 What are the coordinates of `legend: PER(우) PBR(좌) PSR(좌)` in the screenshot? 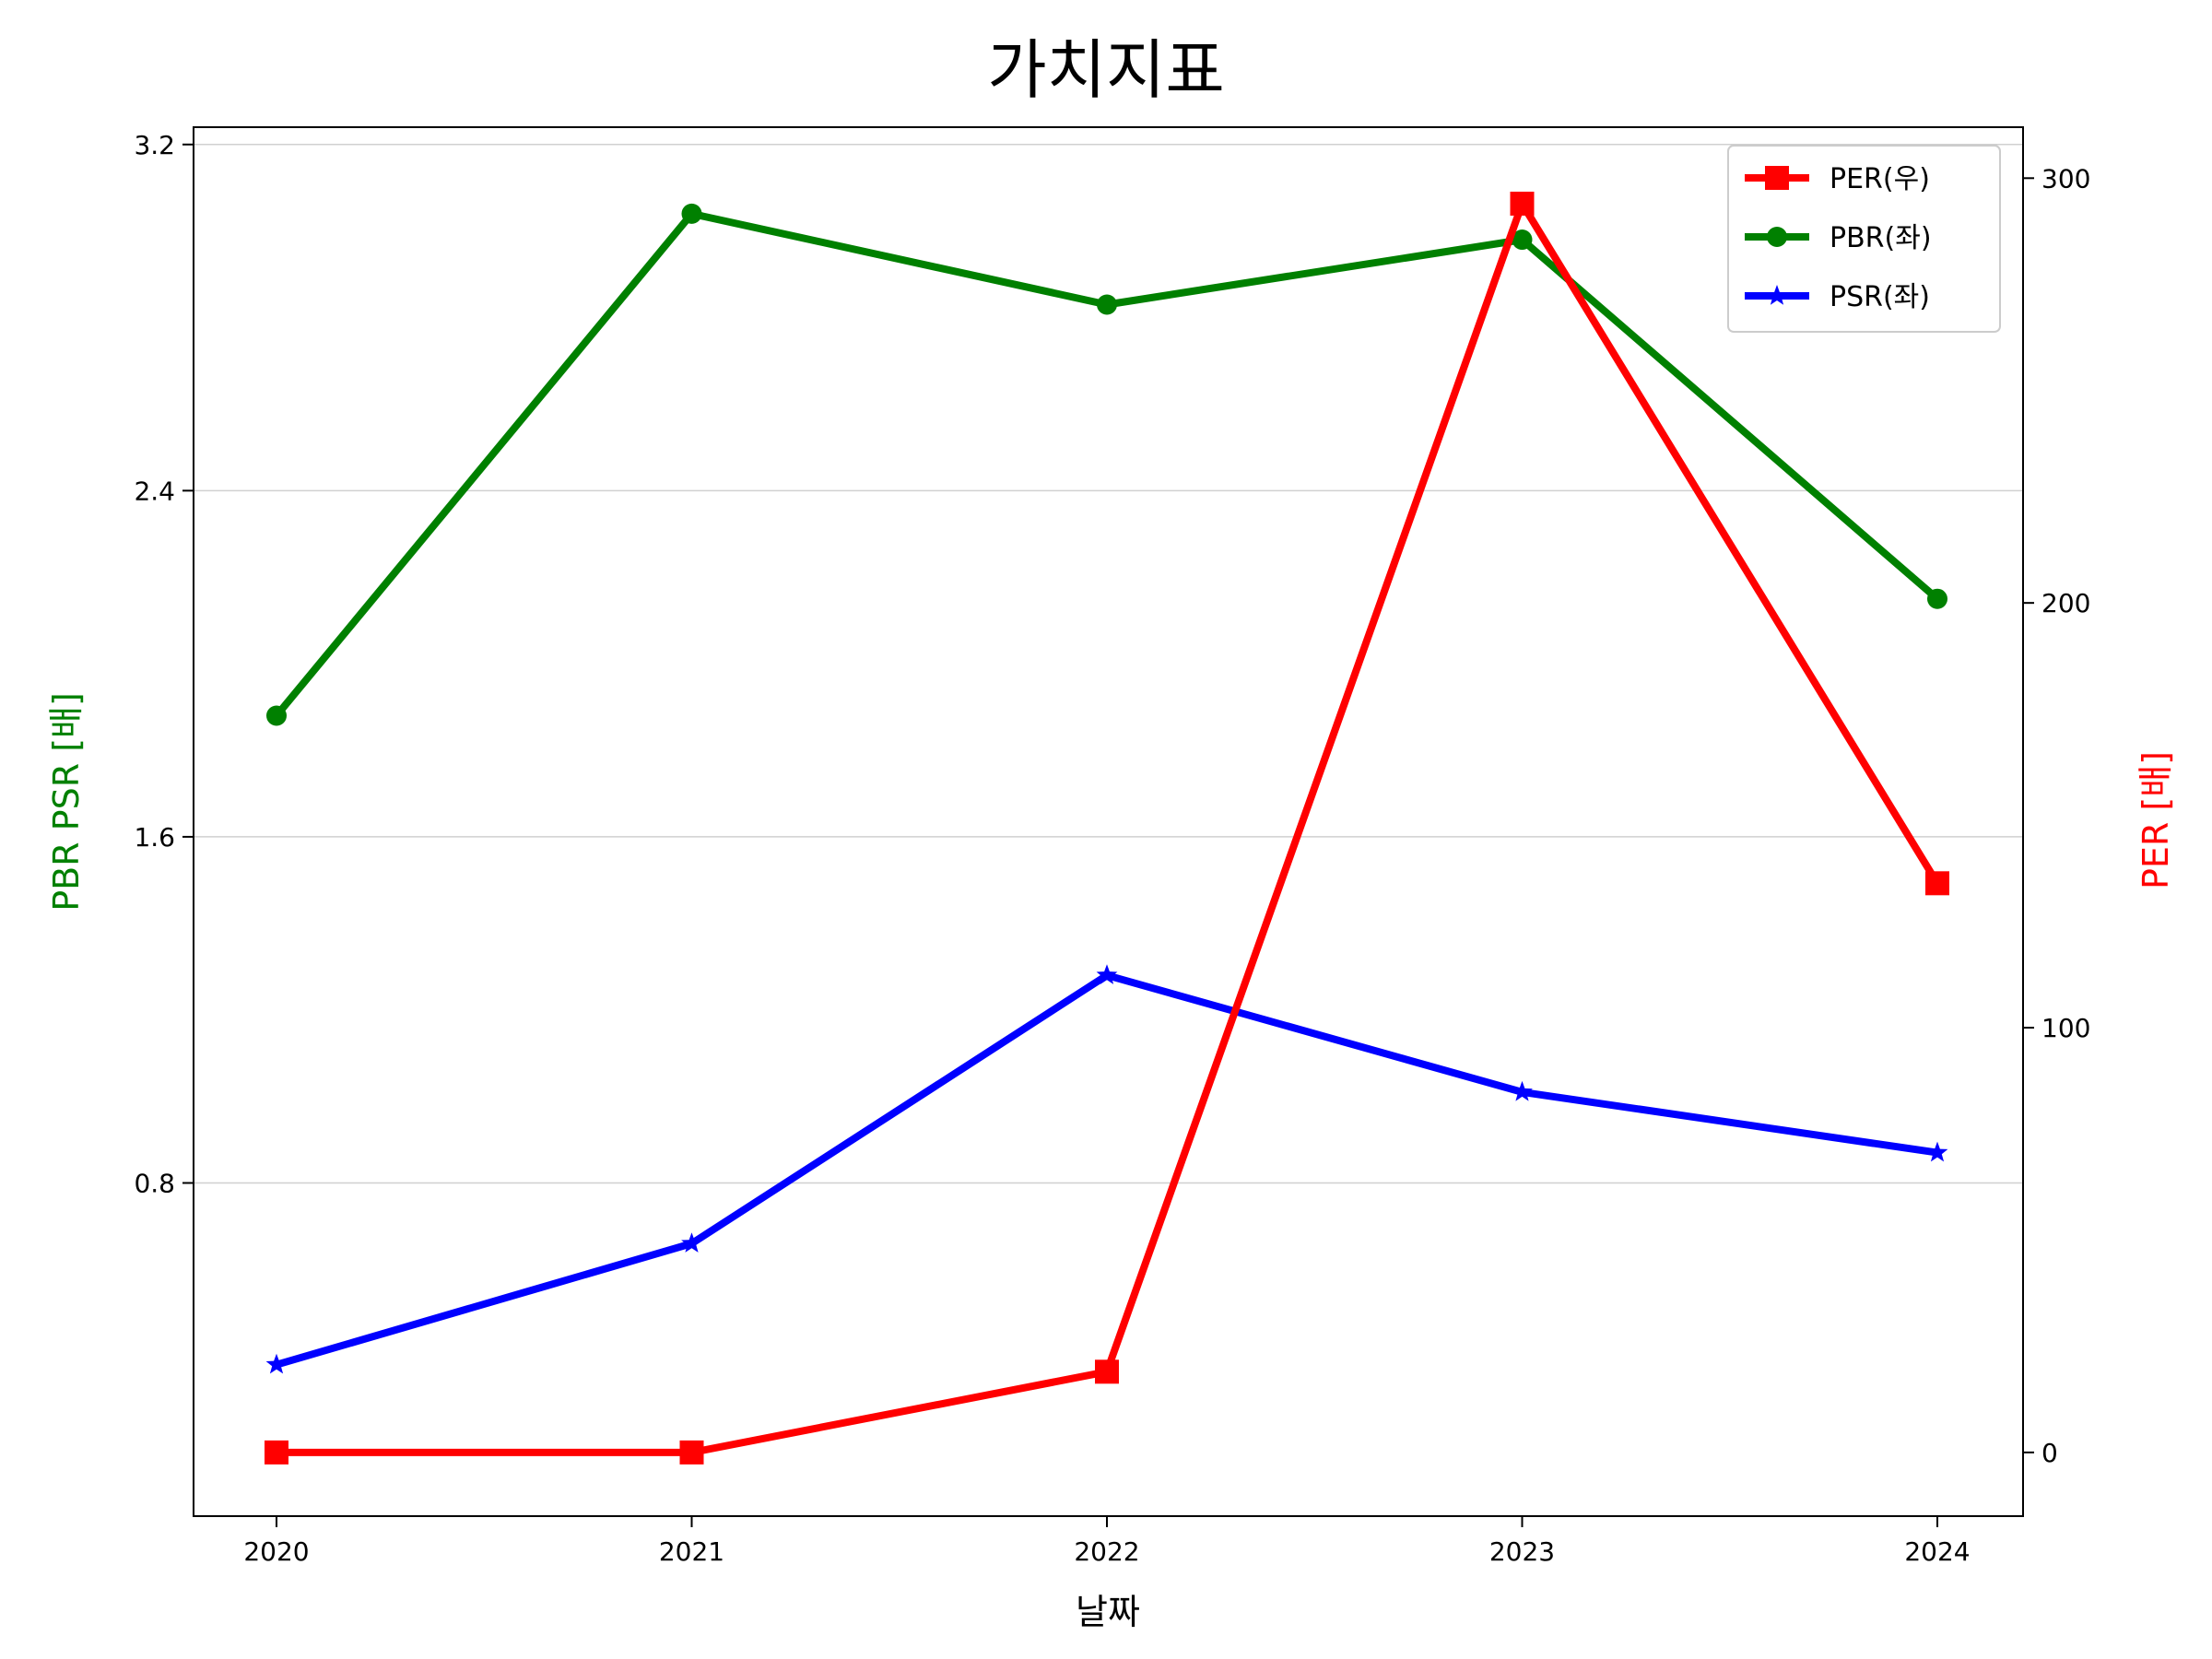 It's located at (1864, 239).